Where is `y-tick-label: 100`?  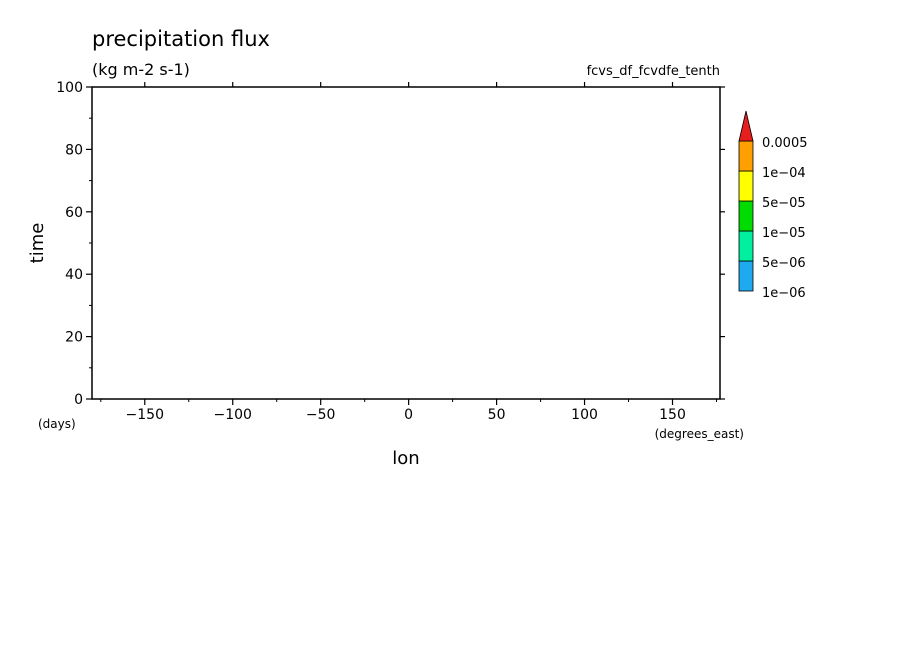 y-tick-label: 100 is located at coordinates (69, 88).